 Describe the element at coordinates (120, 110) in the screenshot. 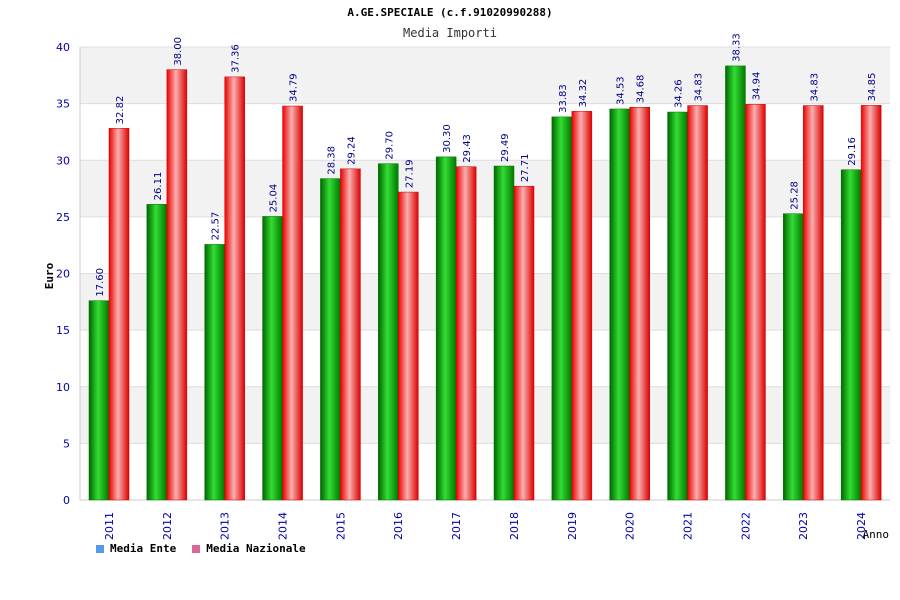

I see `data-label: 32.82` at that location.